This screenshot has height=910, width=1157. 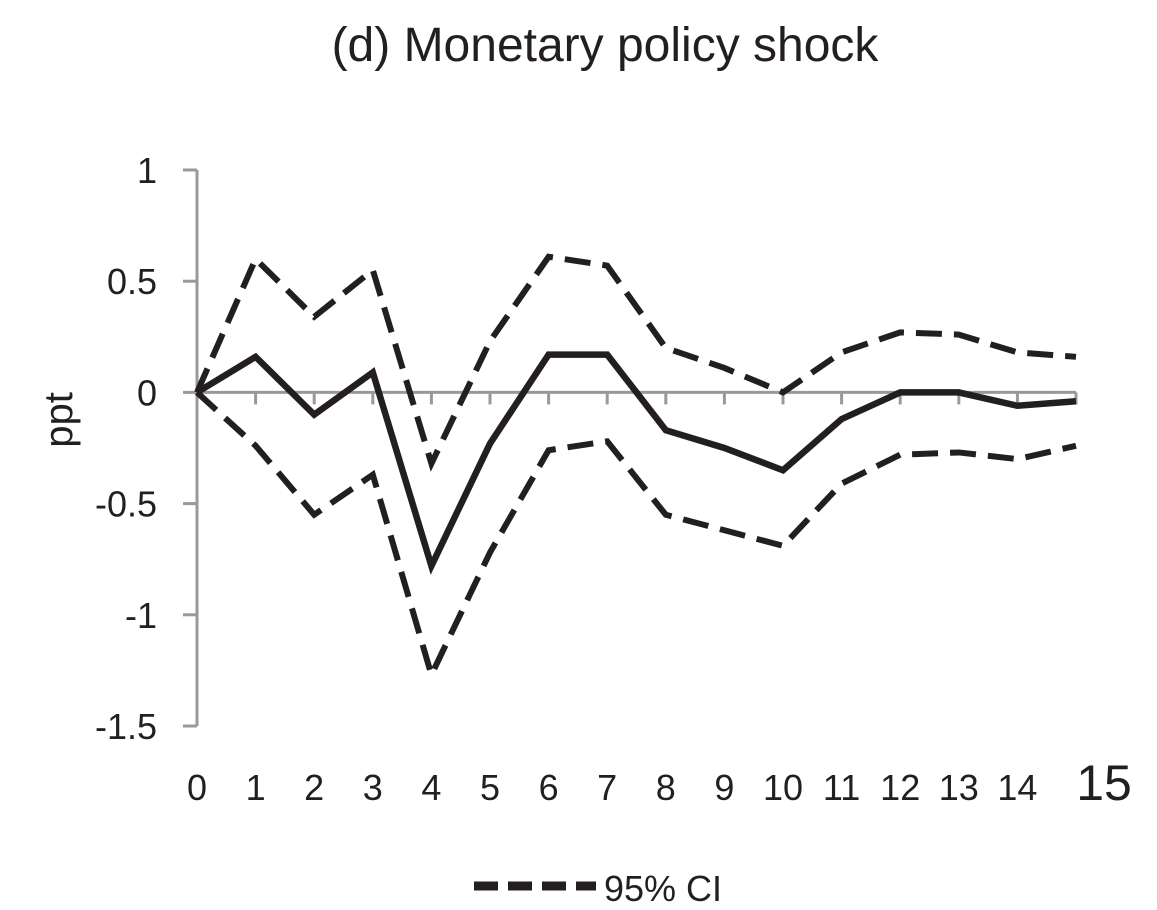 What do you see at coordinates (431, 787) in the screenshot?
I see `x-tick-label: 4` at bounding box center [431, 787].